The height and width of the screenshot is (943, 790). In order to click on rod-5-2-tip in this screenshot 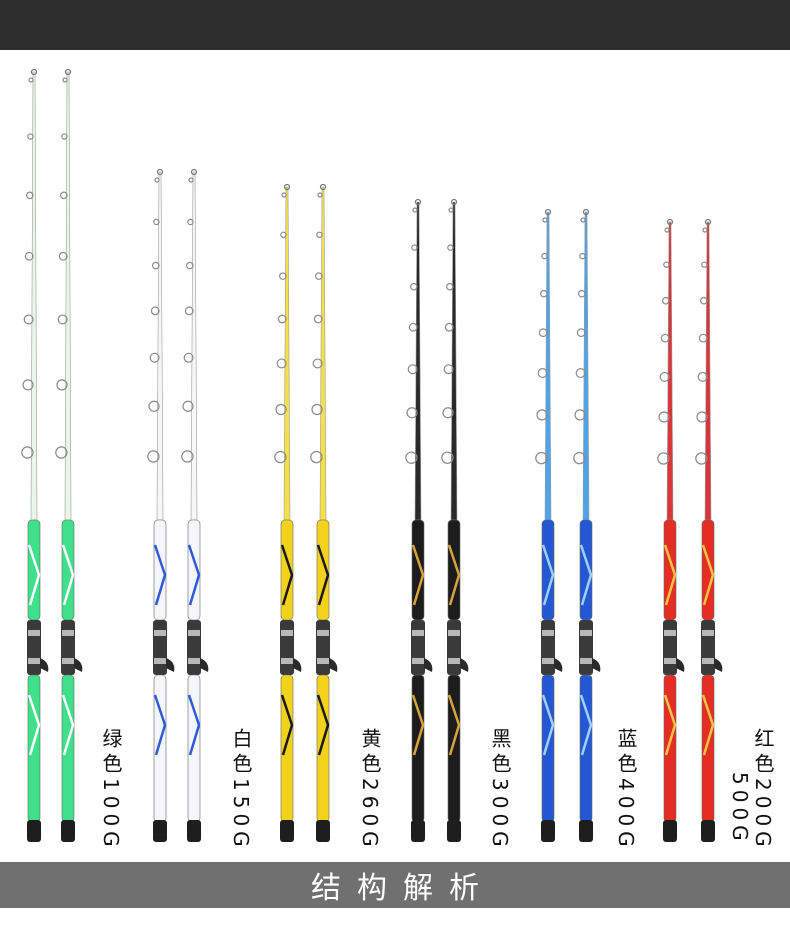, I will do `click(586, 212)`.